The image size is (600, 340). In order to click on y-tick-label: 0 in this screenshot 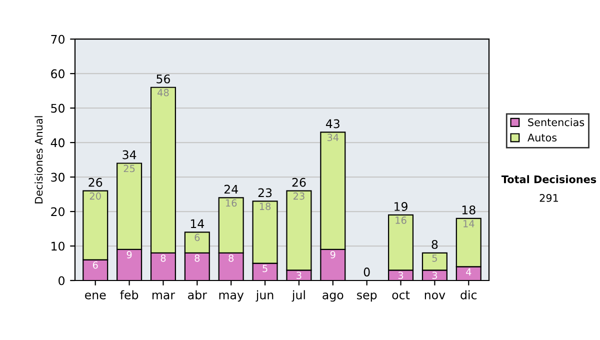, I will do `click(61, 281)`.